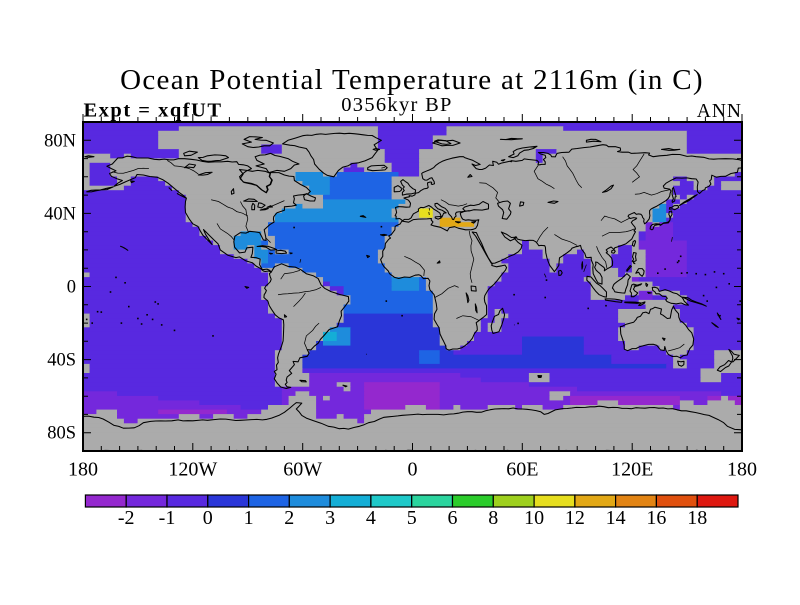 The image size is (800, 605). What do you see at coordinates (330, 518) in the screenshot?
I see `svg-text: 3` at bounding box center [330, 518].